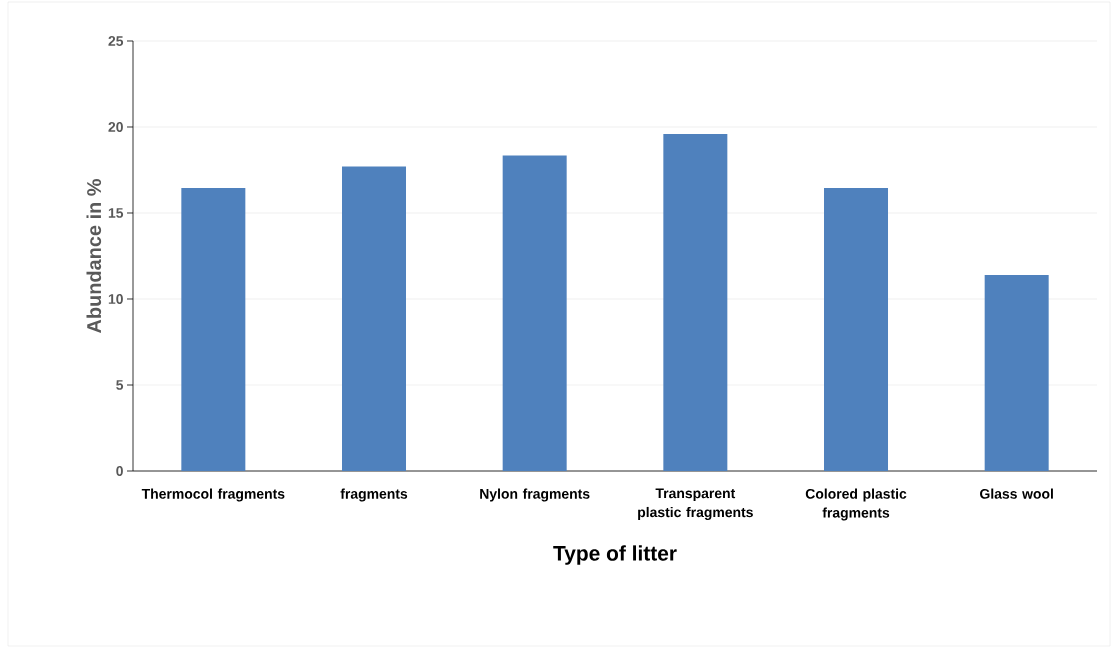  What do you see at coordinates (695, 504) in the screenshot?
I see `x-tick-label: Transparent plastic fragments` at bounding box center [695, 504].